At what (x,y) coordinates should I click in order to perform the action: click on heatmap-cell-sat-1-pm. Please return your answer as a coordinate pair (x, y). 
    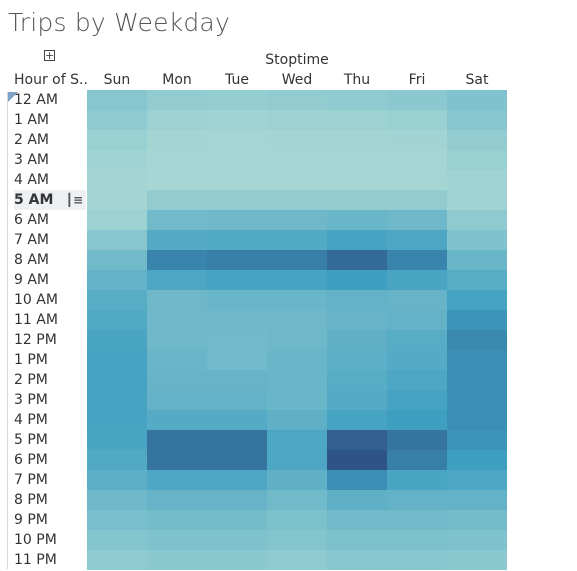
    Looking at the image, I should click on (477, 360).